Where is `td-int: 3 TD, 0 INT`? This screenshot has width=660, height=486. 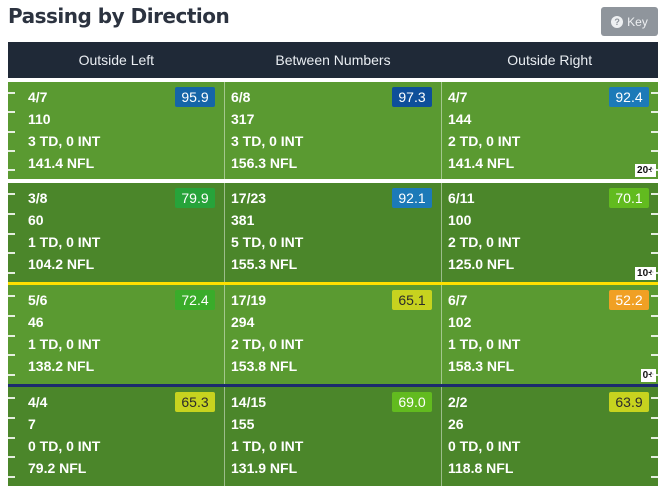 td-int: 3 TD, 0 INT is located at coordinates (267, 141).